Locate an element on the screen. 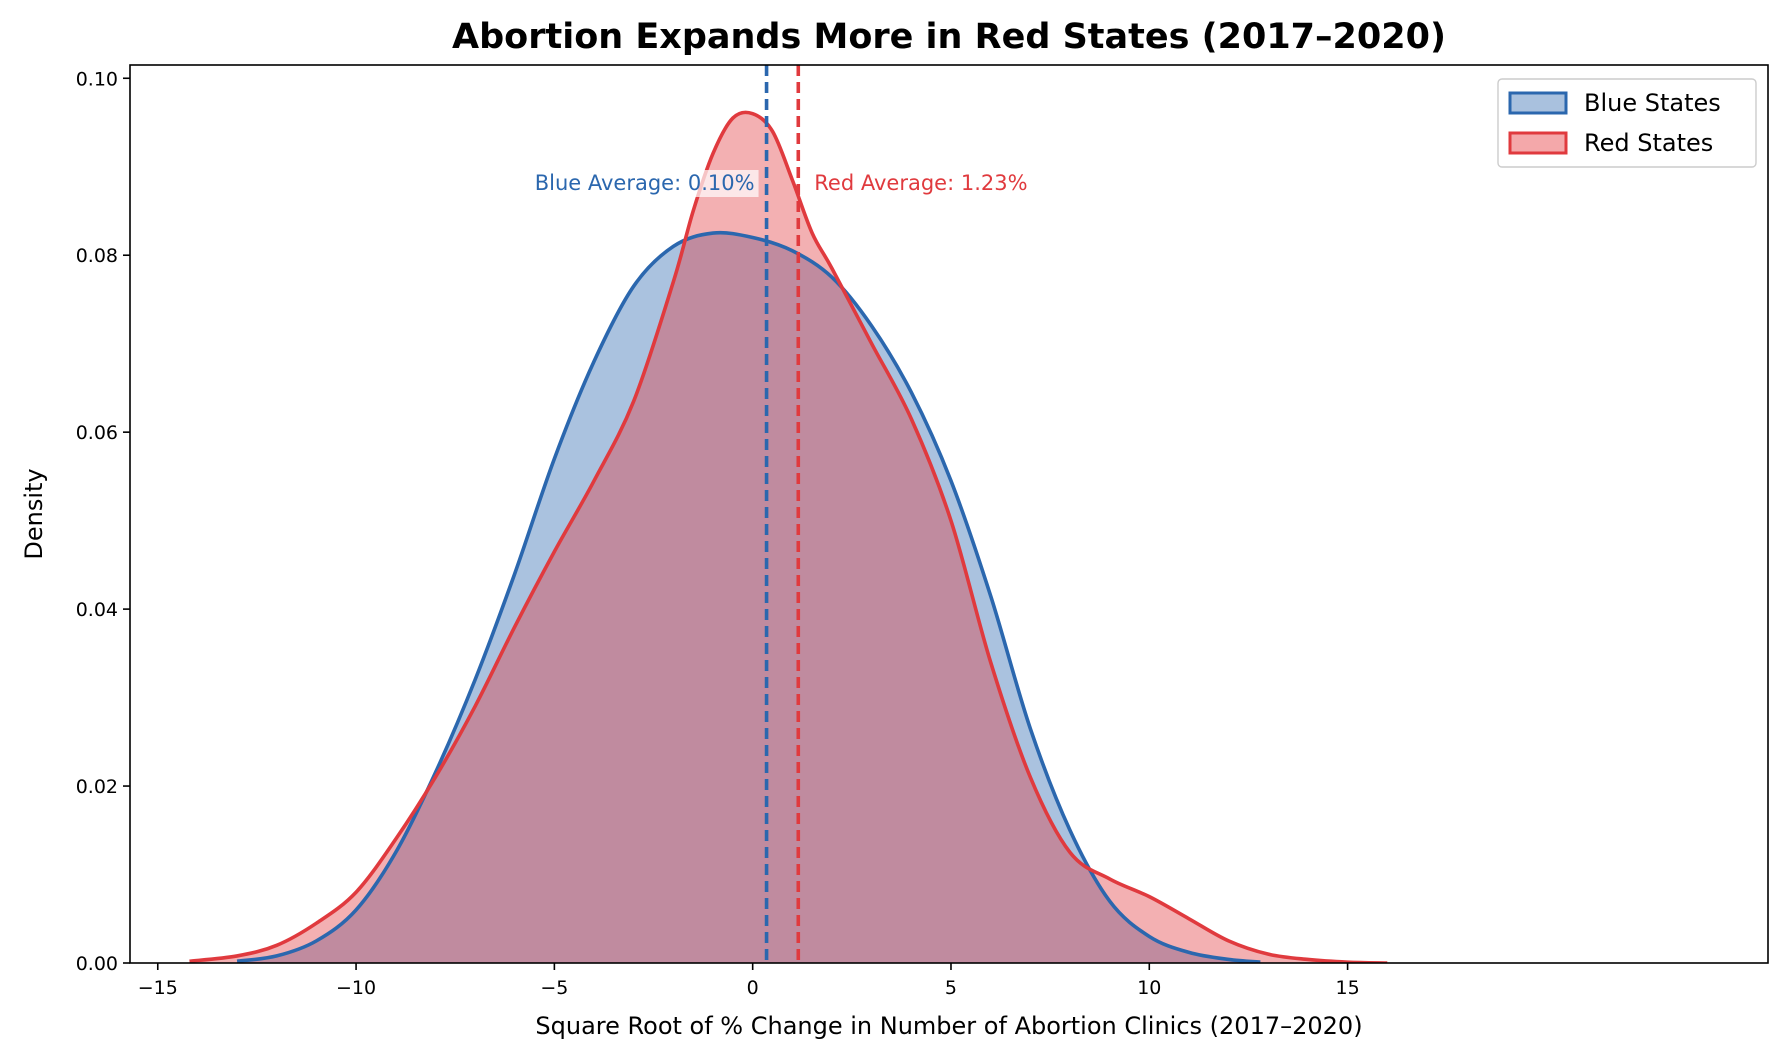 This screenshot has height=1061, width=1783. x-tick-label: 5 is located at coordinates (951, 988).